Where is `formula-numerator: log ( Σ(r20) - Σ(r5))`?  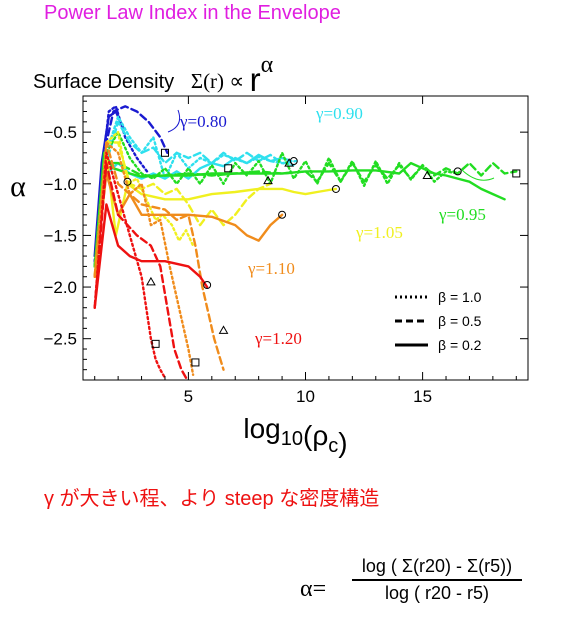 formula-numerator: log ( Σ(r20) - Σ(r5)) is located at coordinates (437, 568).